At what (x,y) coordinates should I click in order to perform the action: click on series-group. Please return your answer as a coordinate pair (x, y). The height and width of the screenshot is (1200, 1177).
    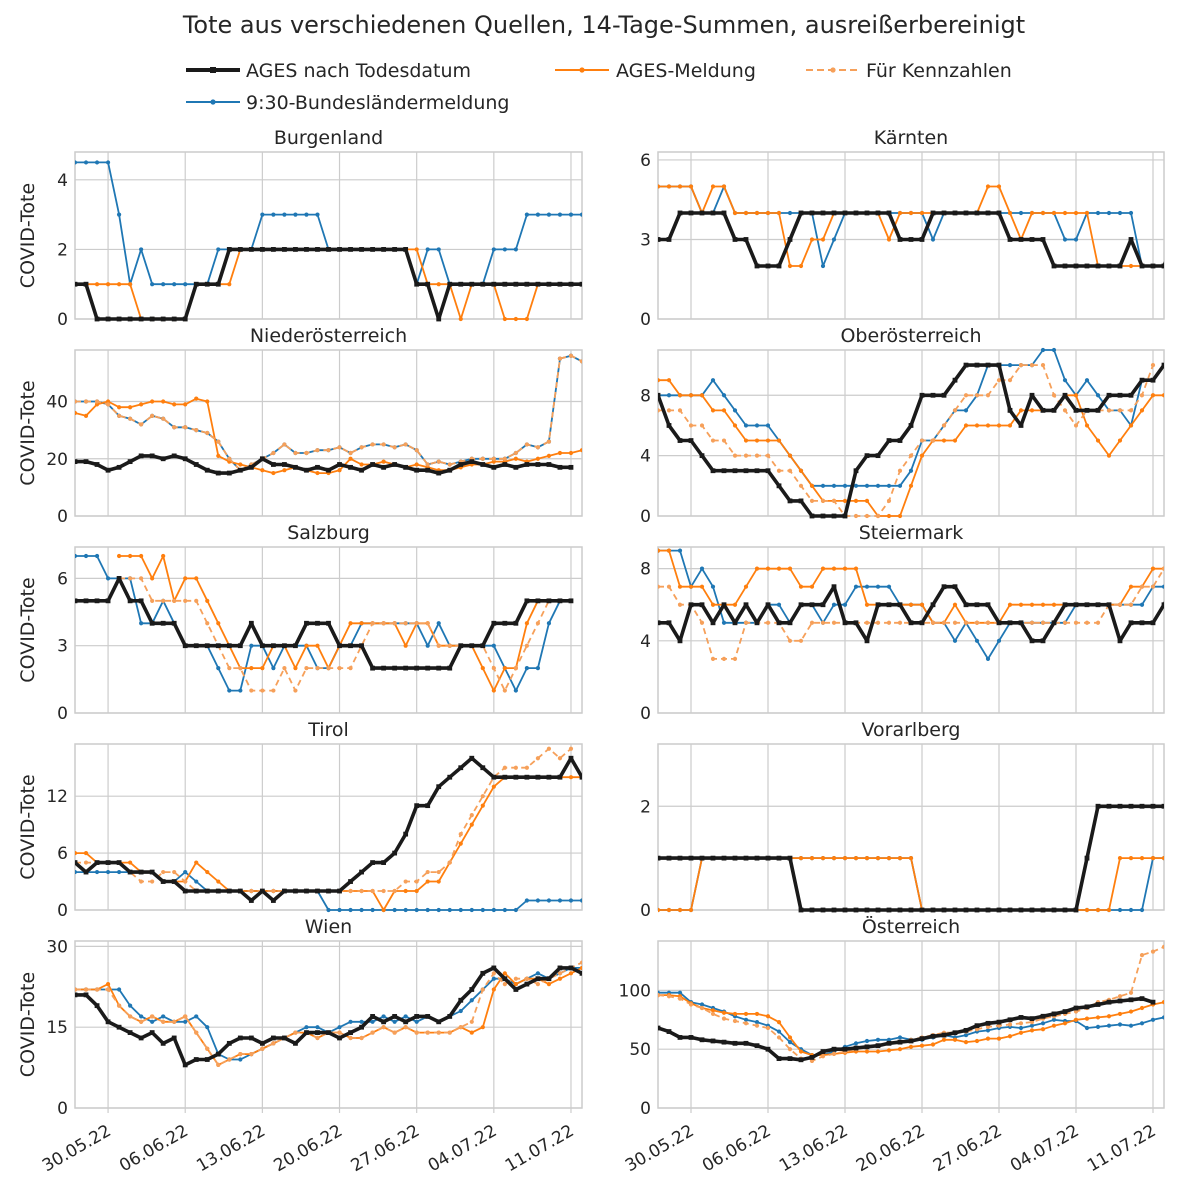
    Looking at the image, I should click on (911, 858).